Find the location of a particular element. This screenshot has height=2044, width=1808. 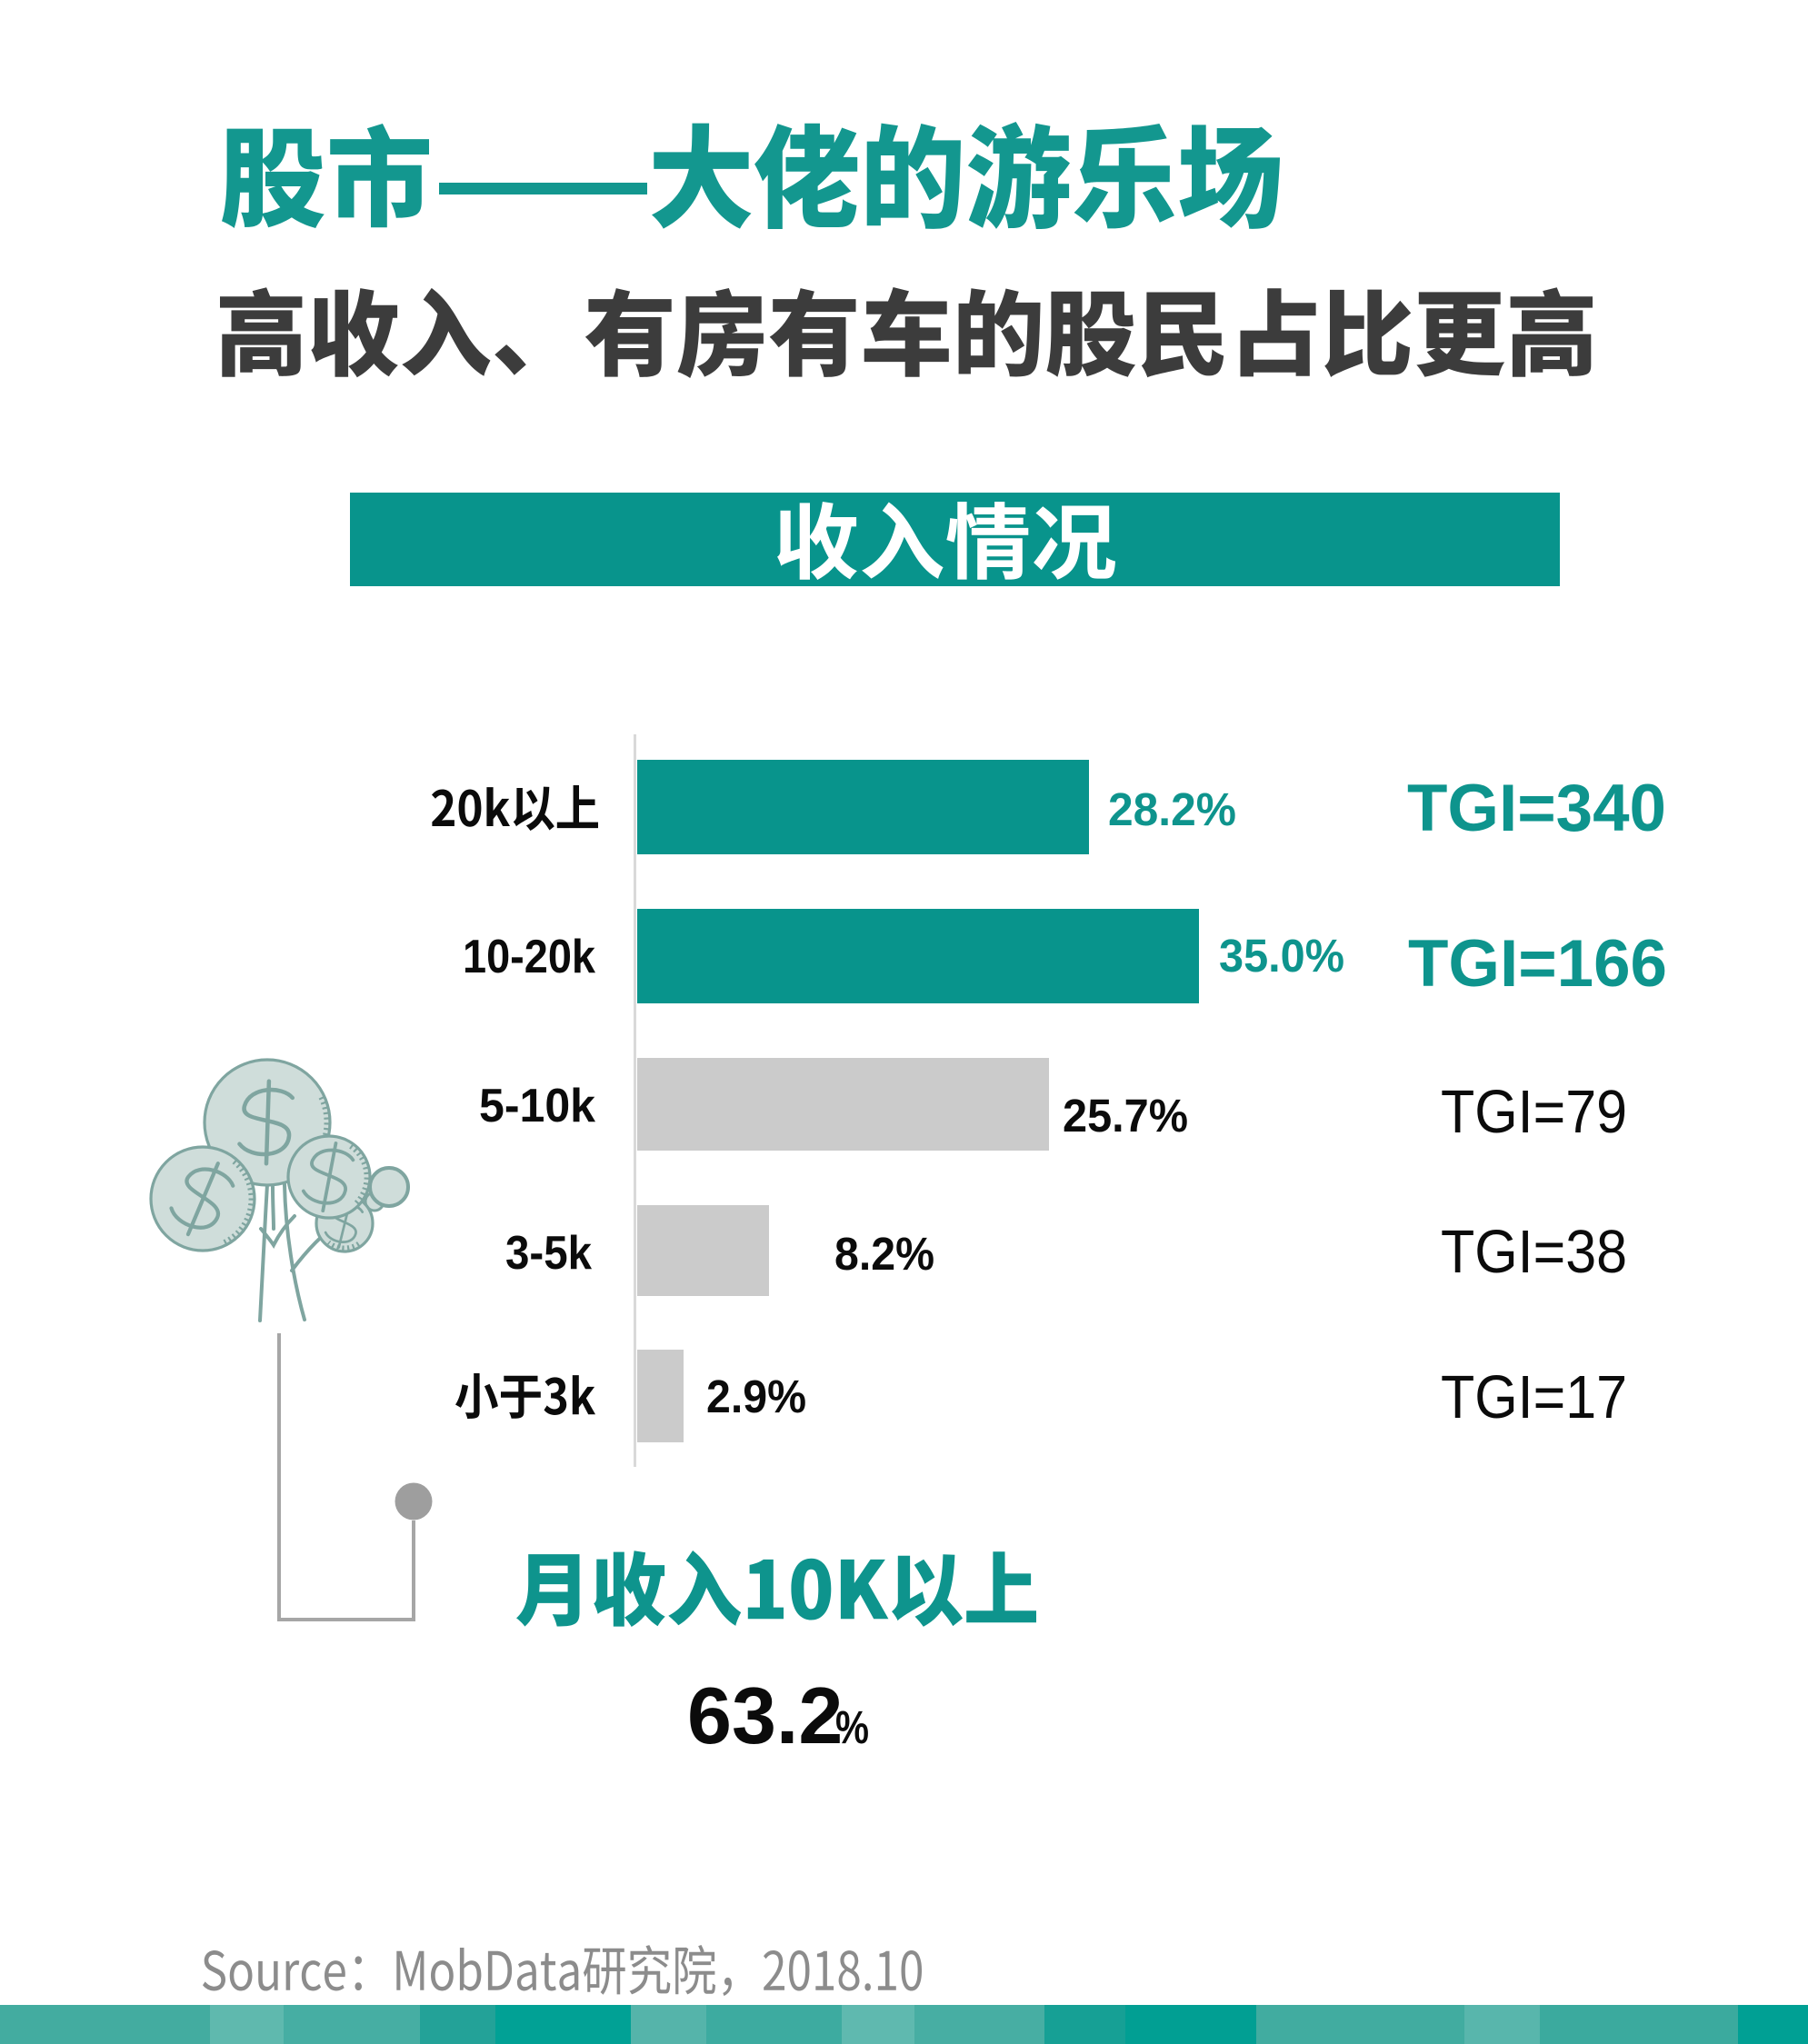

svg-text: TGI=79 is located at coordinates (1534, 1112).